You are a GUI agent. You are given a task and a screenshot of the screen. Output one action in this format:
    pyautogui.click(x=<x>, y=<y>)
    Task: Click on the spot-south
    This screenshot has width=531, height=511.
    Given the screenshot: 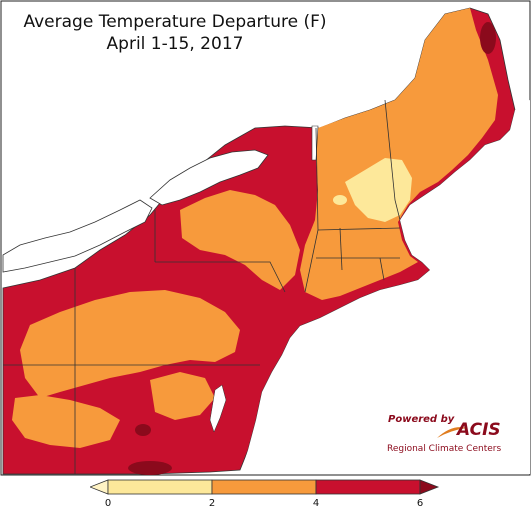 What is the action you would take?
    pyautogui.click(x=150, y=468)
    